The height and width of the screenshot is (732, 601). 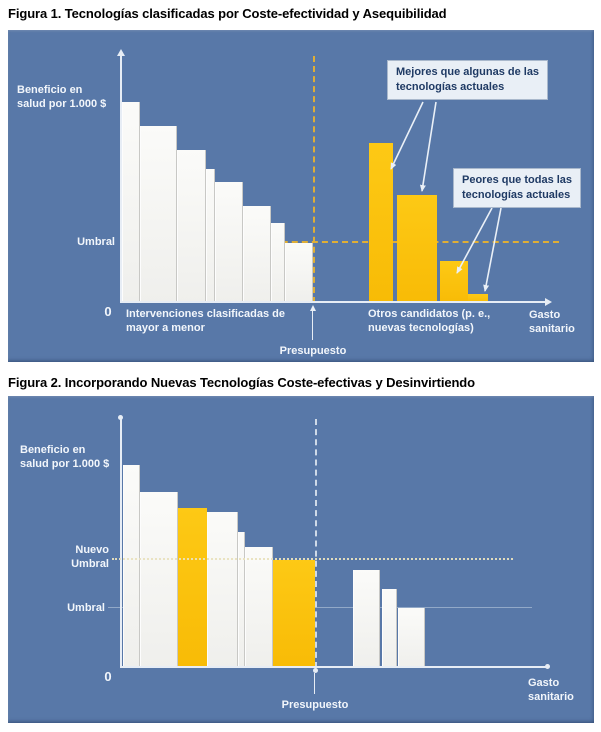 I want to click on nuevo-umbral-line, so click(x=312, y=559).